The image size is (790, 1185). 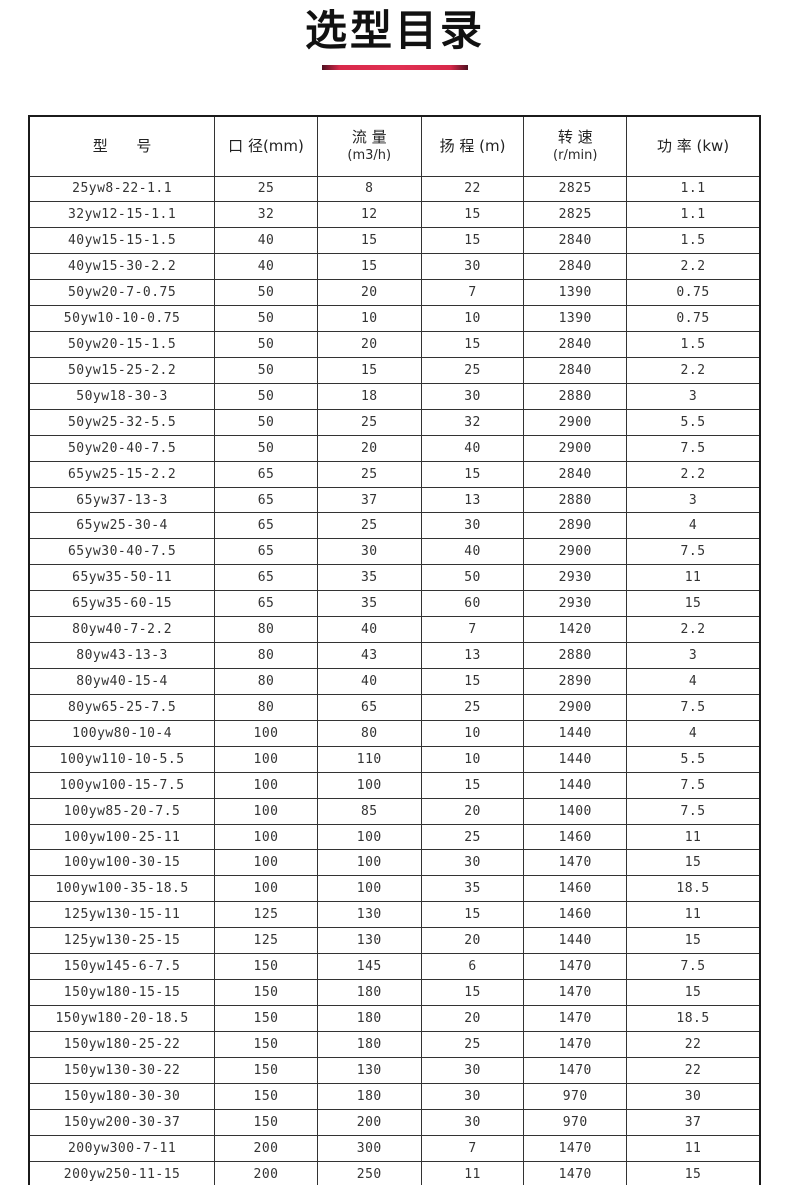 What do you see at coordinates (693, 915) in the screenshot?
I see `cell-power_kw: 11` at bounding box center [693, 915].